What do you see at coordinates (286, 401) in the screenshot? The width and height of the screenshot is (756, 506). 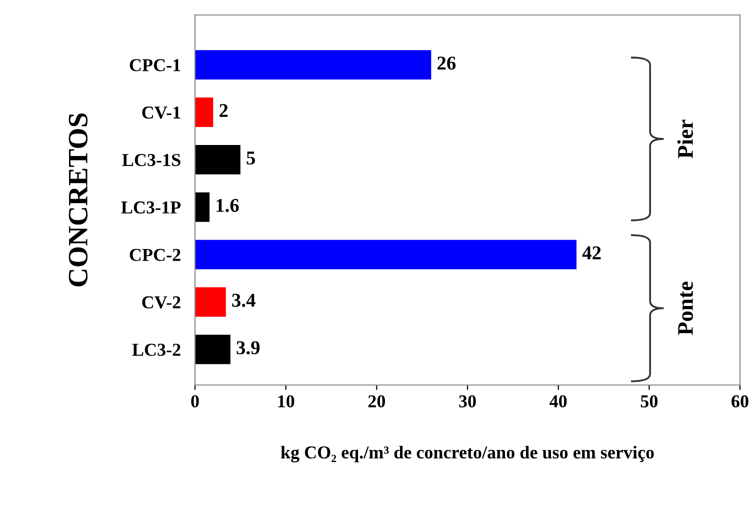 I see `x-tick-label: 10` at bounding box center [286, 401].